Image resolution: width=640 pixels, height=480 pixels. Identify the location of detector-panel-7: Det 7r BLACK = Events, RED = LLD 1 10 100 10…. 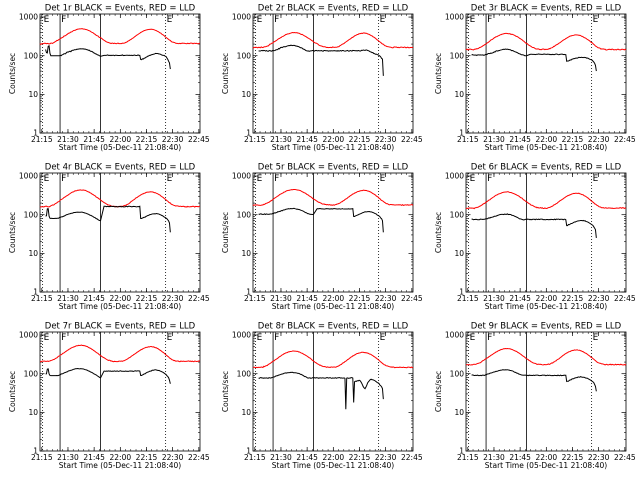
(109, 396).